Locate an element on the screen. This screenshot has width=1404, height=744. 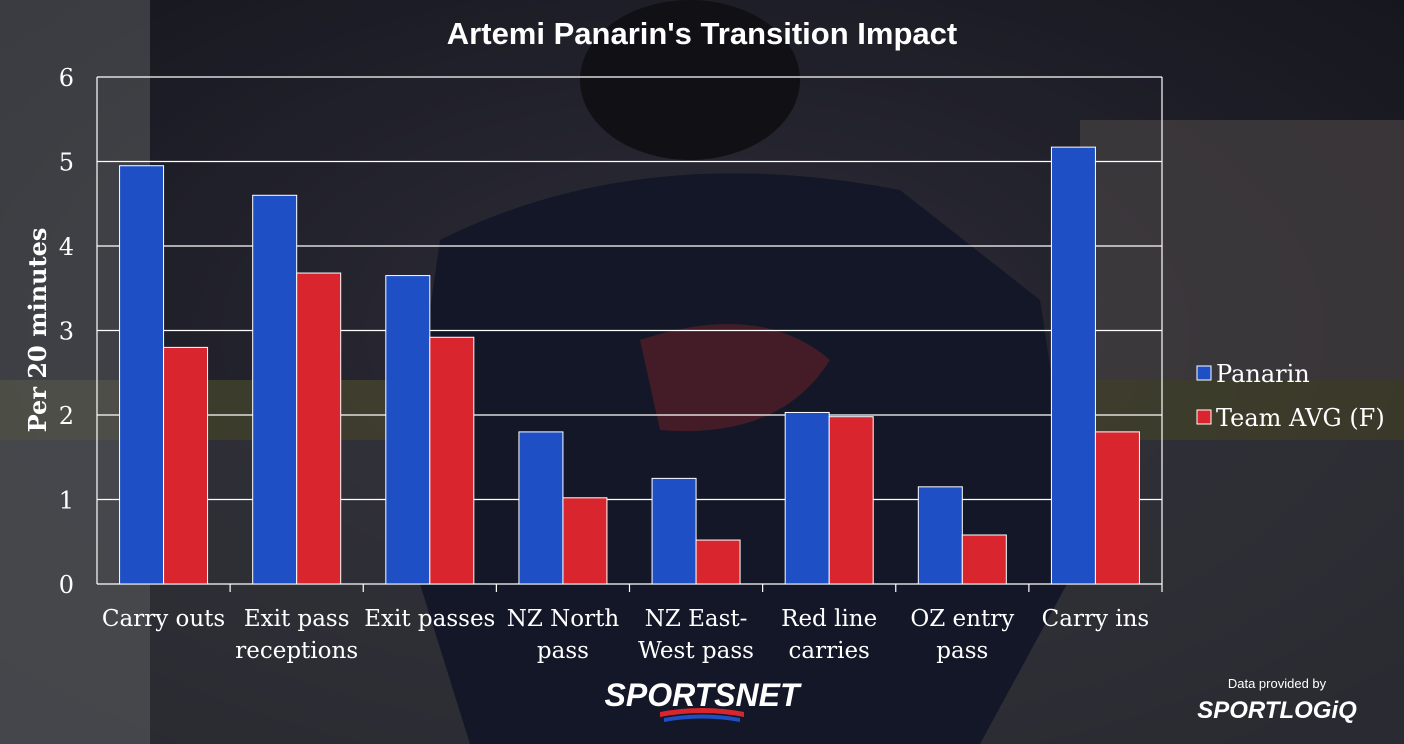
logo-swoosh-red is located at coordinates (702, 712).